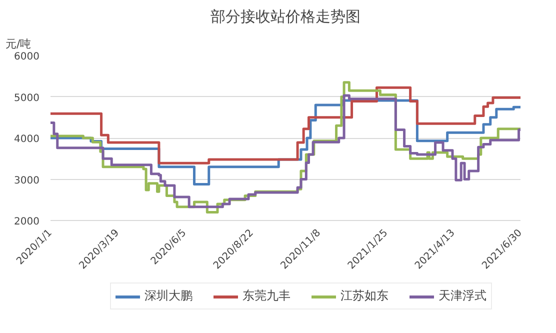  I want to click on chart-title: 部分接收站价格走势图, so click(285, 17).